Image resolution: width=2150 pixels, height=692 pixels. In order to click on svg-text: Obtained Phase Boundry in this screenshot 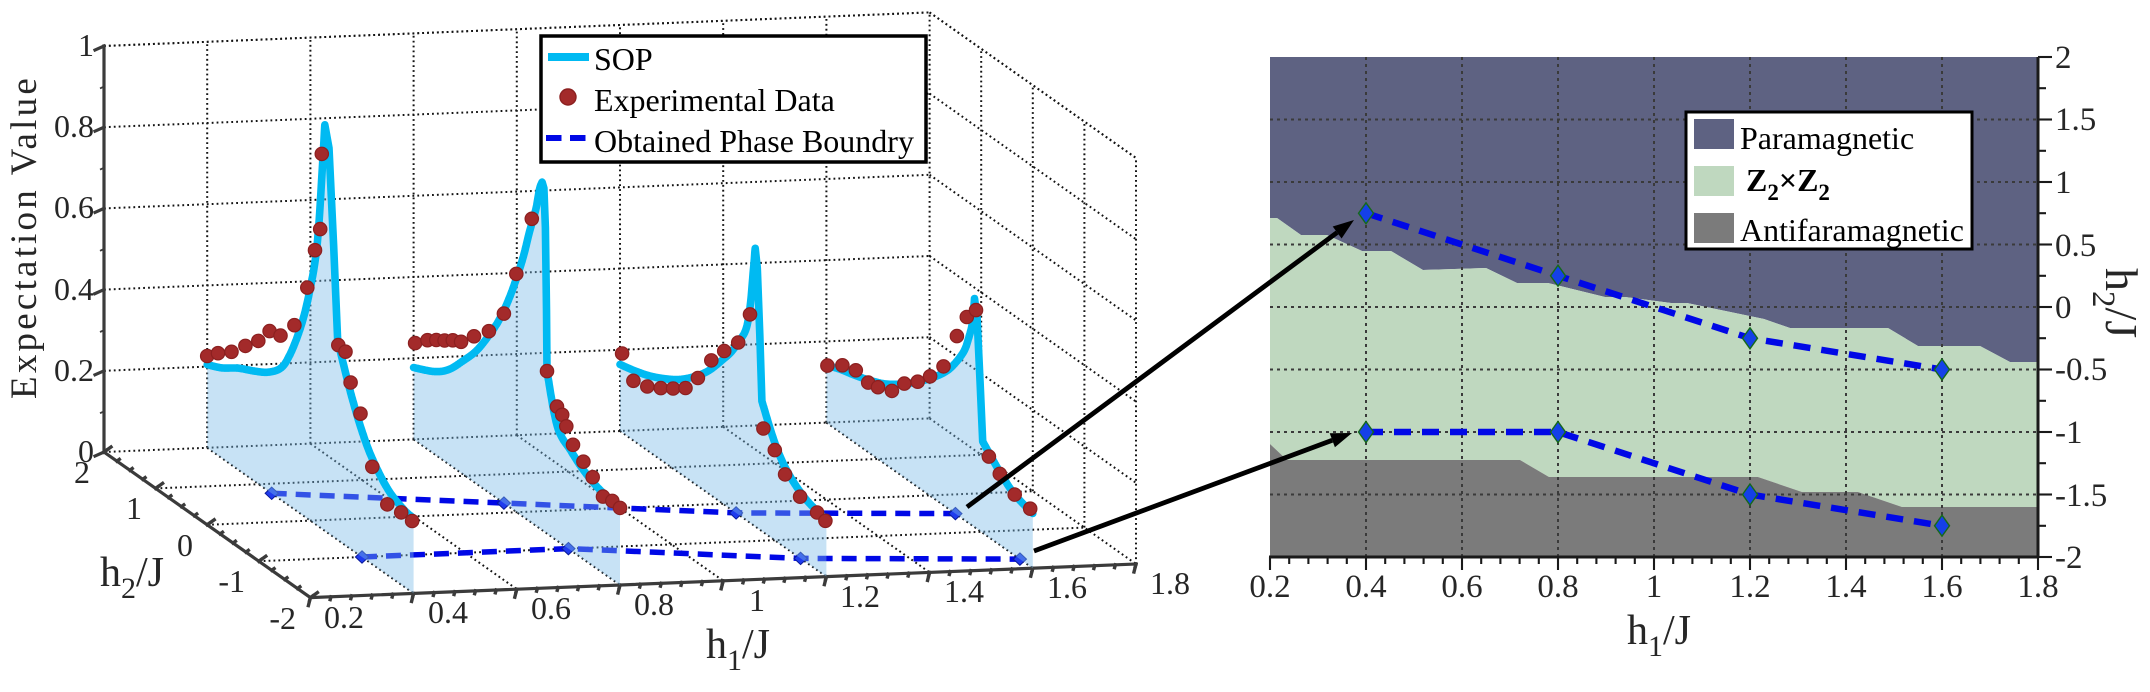, I will do `click(754, 141)`.